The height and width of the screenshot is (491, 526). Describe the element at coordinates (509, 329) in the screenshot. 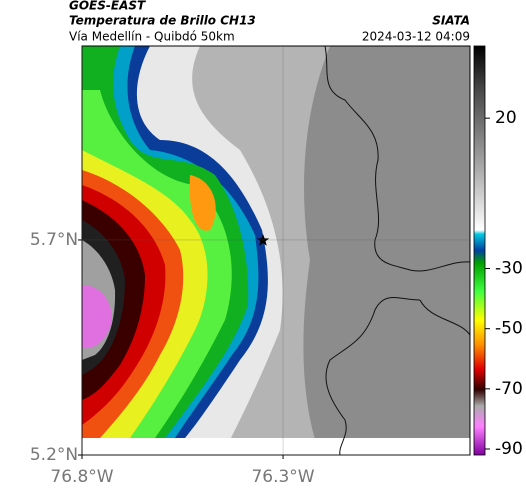

I see `colorbar-tick-label: -50` at that location.